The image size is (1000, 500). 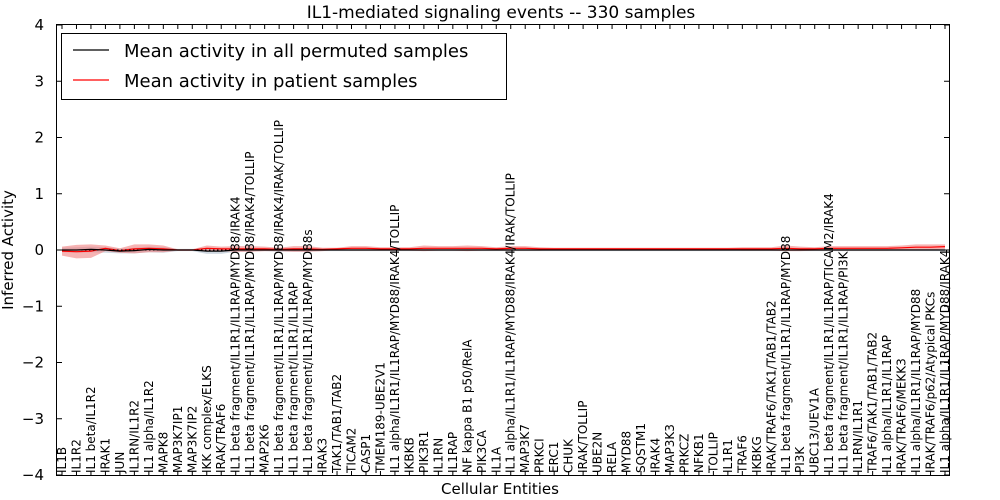 I want to click on x-category-label: CHUK, so click(x=569, y=455).